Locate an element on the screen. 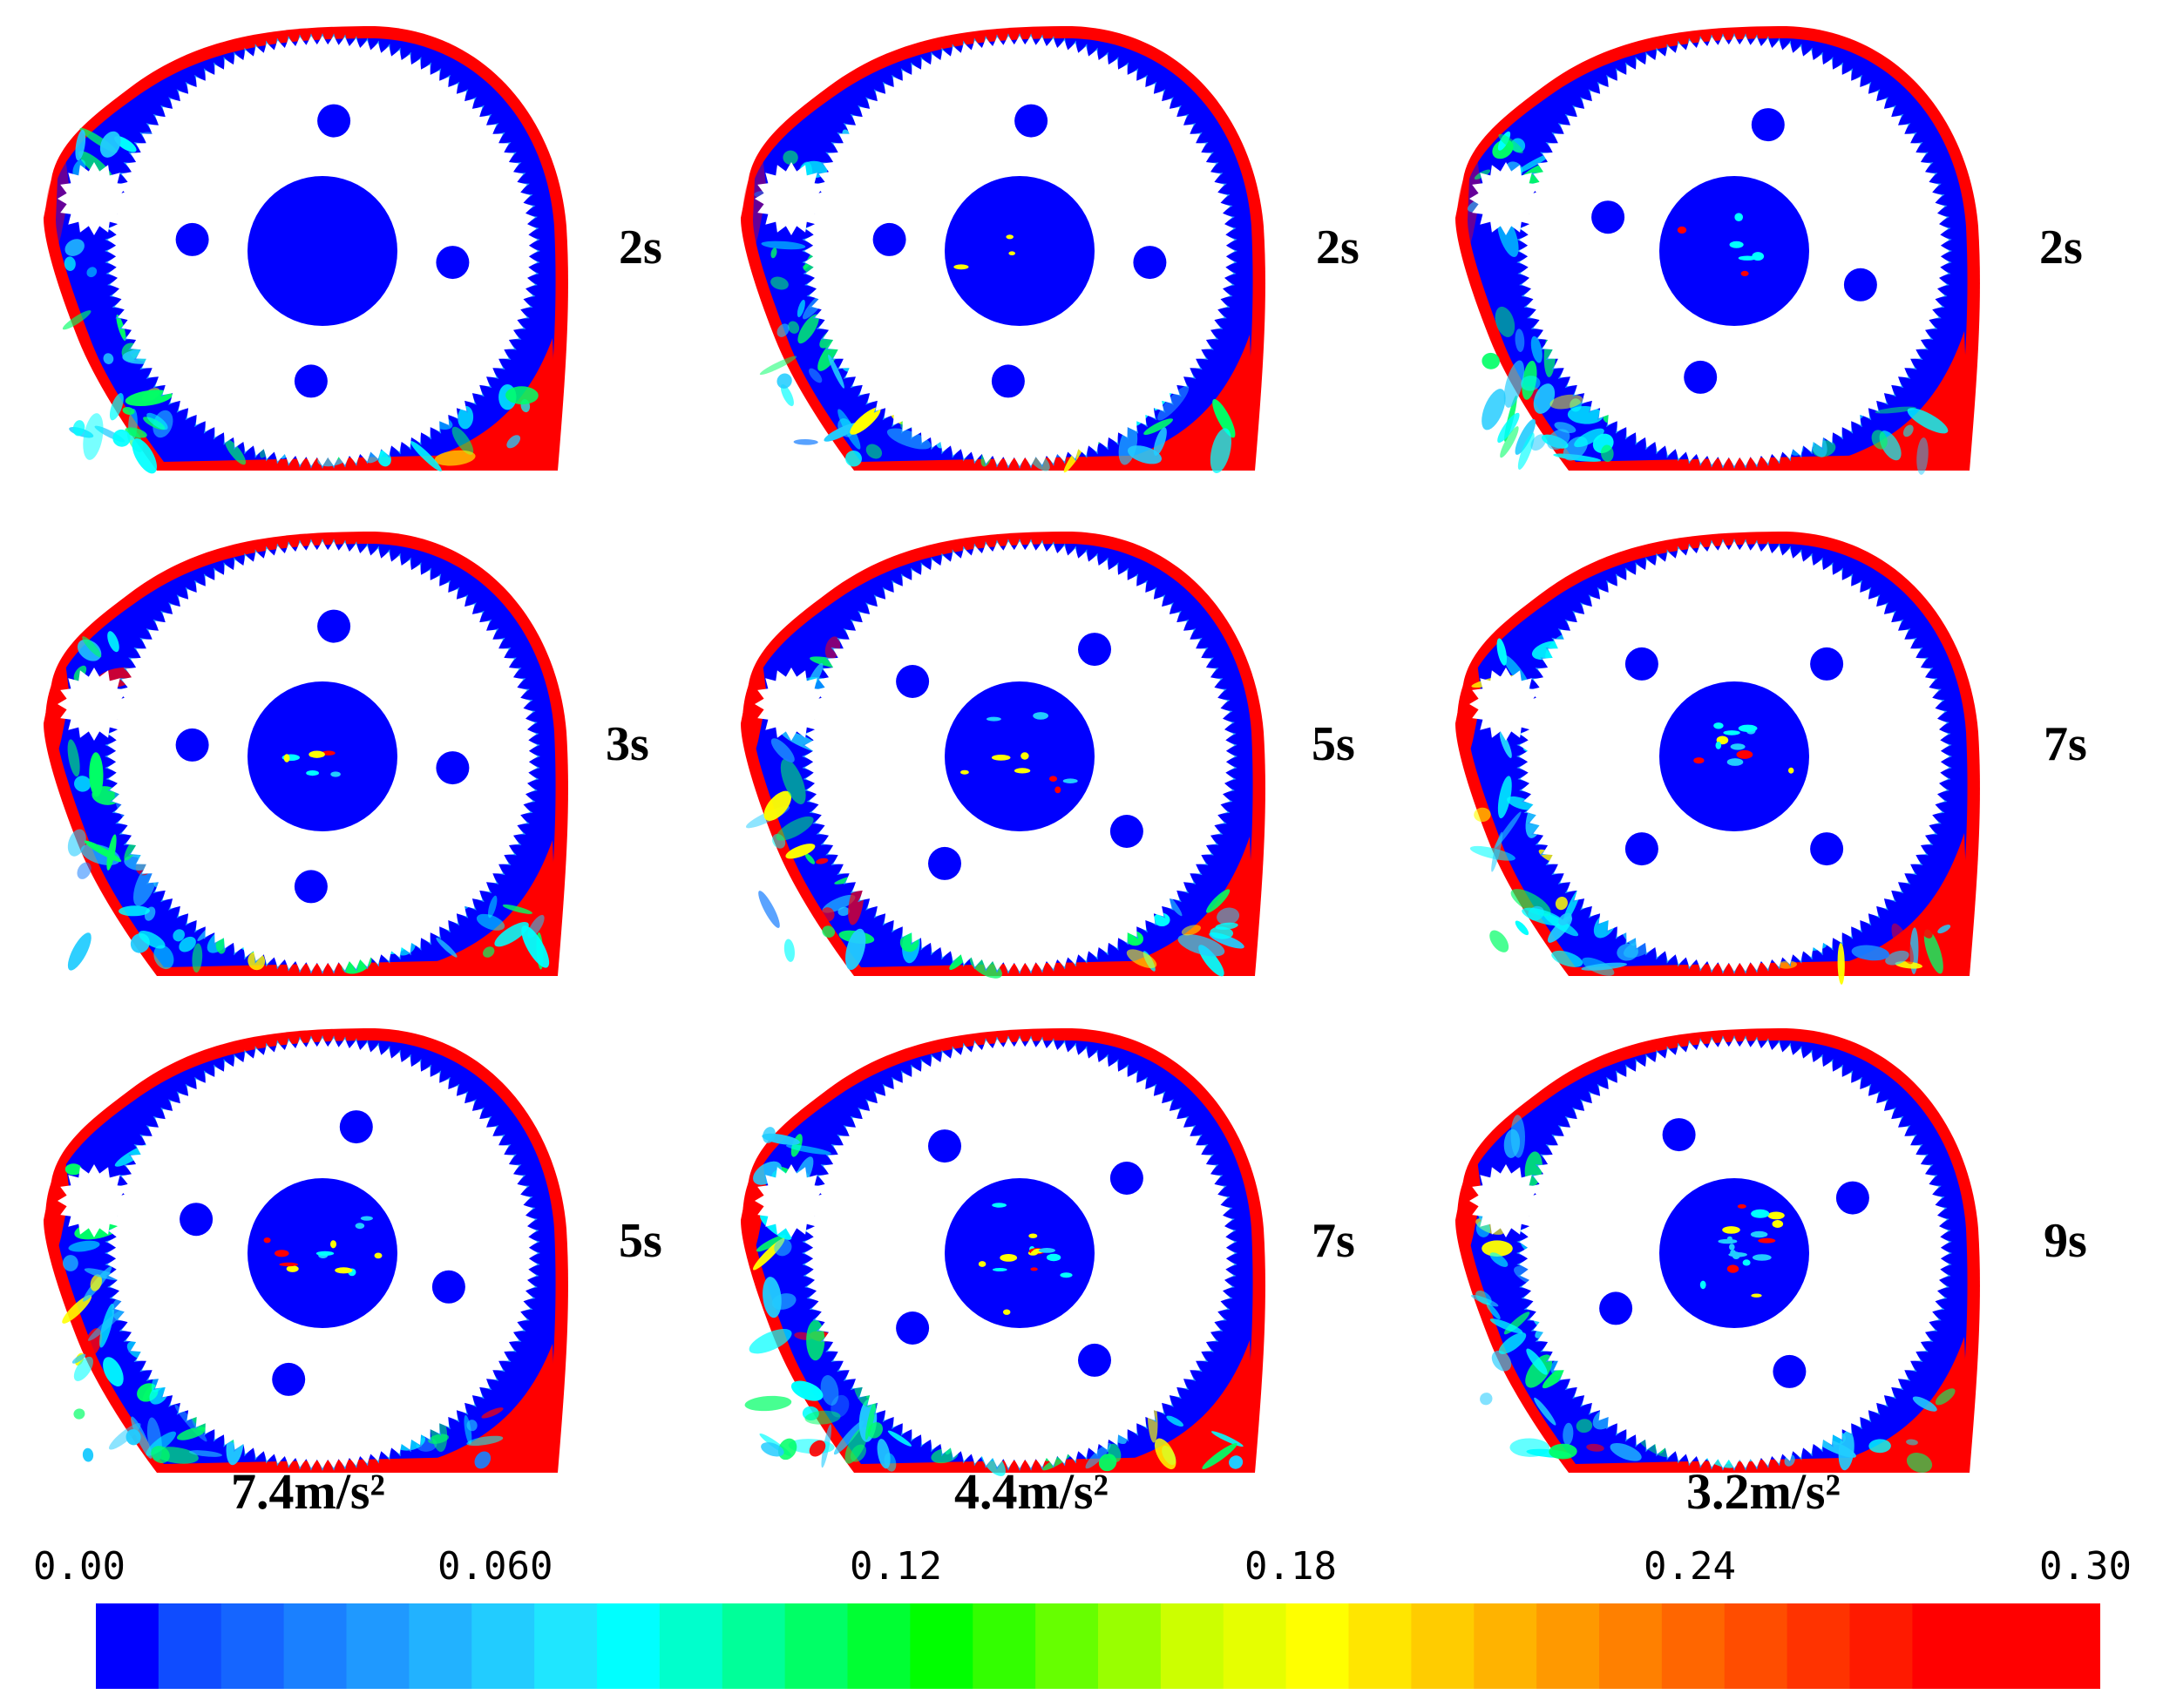 This screenshot has width=2163, height=1708. oil-pool is located at coordinates (1168, 403).